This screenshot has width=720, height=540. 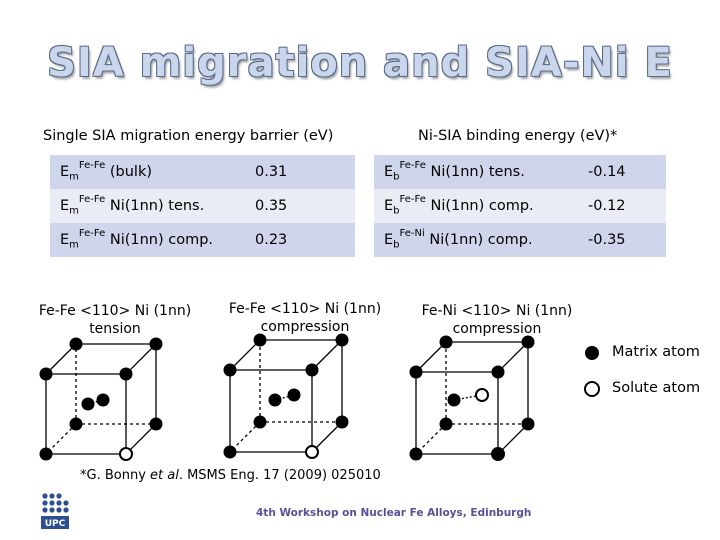 I want to click on left-table-header: Single SIA migration energy barrier (eV), so click(x=188, y=136).